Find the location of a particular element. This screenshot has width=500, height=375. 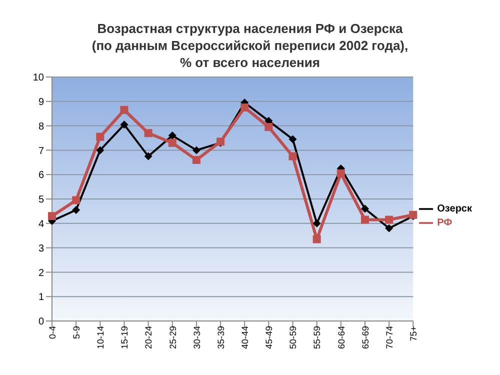

x-tick-label: 20-24 is located at coordinates (149, 338).